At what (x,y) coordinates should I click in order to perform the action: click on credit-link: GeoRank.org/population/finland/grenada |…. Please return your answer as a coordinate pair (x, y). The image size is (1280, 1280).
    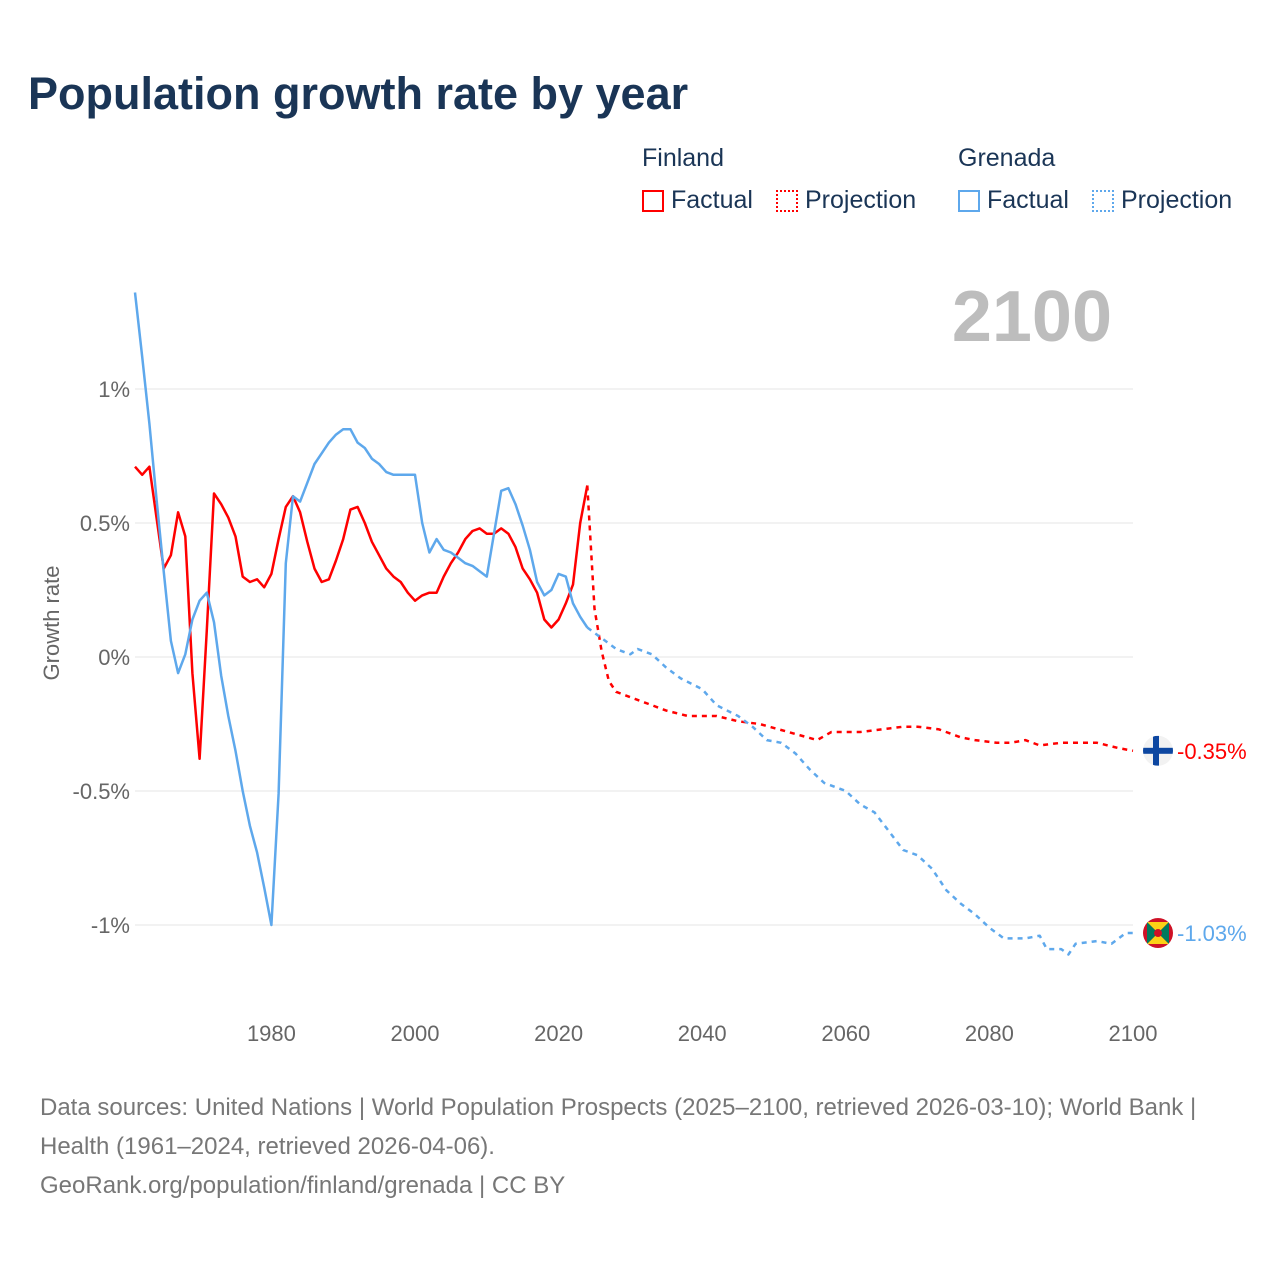
    Looking at the image, I should click on (303, 1185).